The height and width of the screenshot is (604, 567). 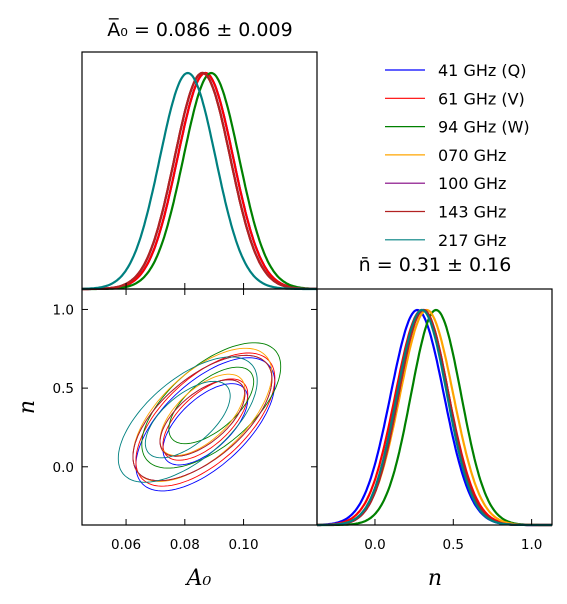 What do you see at coordinates (27, 407) in the screenshot?
I see `y-axis-label-n: n` at bounding box center [27, 407].